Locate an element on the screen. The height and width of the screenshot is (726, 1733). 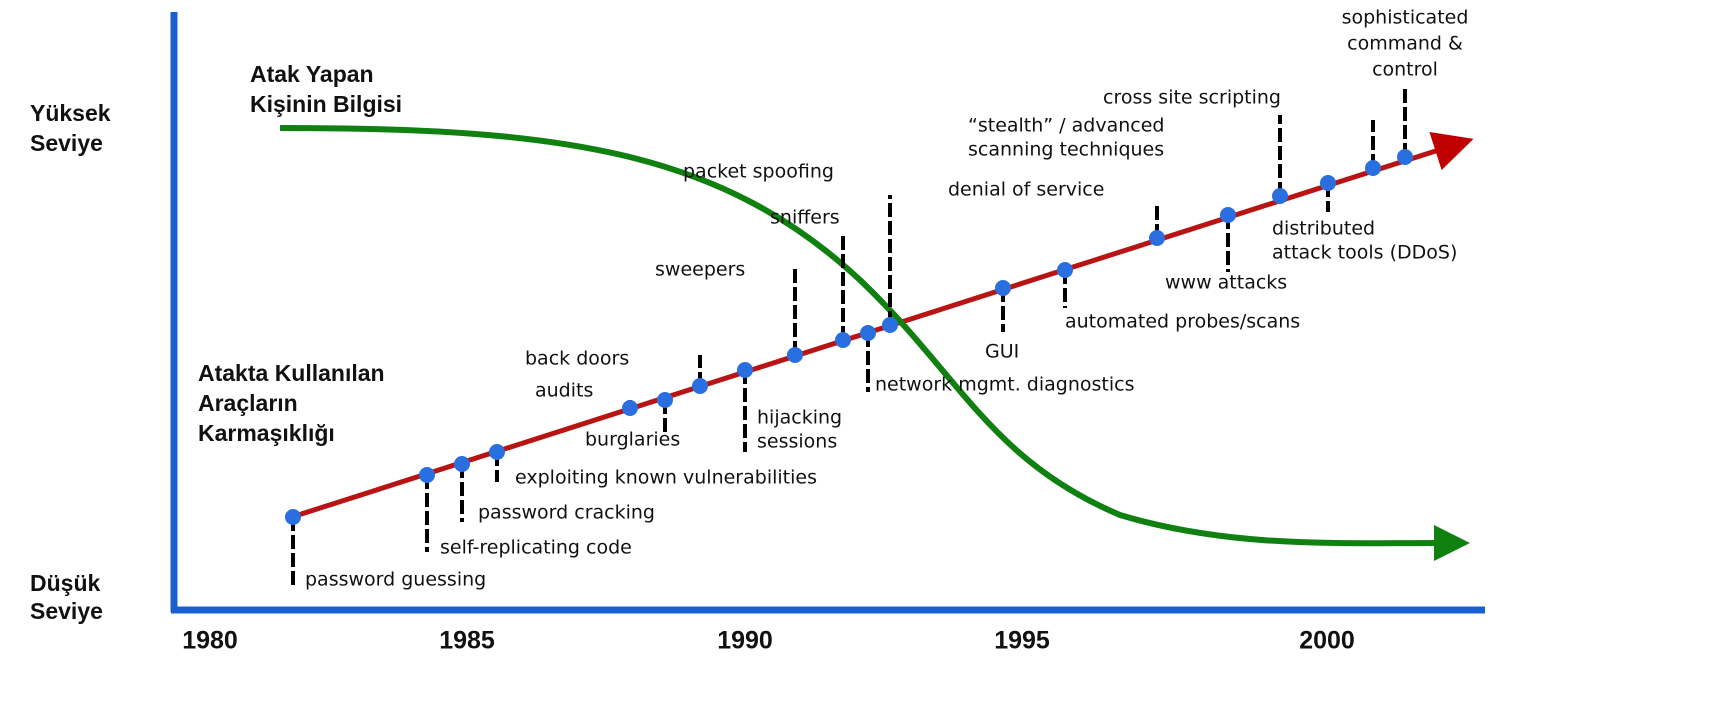
event-label: denial of service is located at coordinates (1026, 190).